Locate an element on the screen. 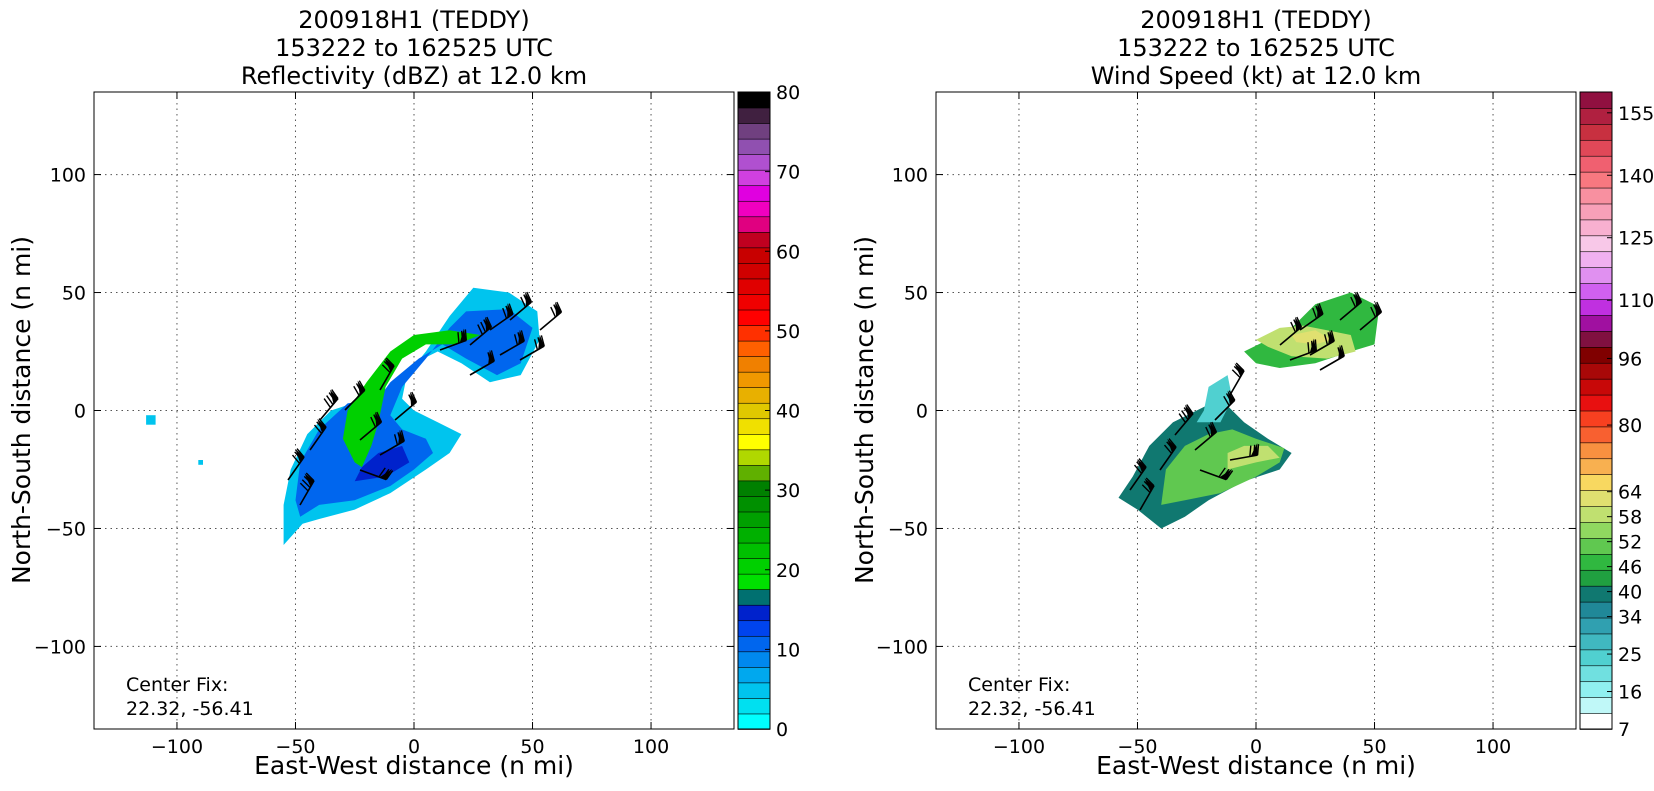  colorbar-tick-label: 155 is located at coordinates (1636, 114).